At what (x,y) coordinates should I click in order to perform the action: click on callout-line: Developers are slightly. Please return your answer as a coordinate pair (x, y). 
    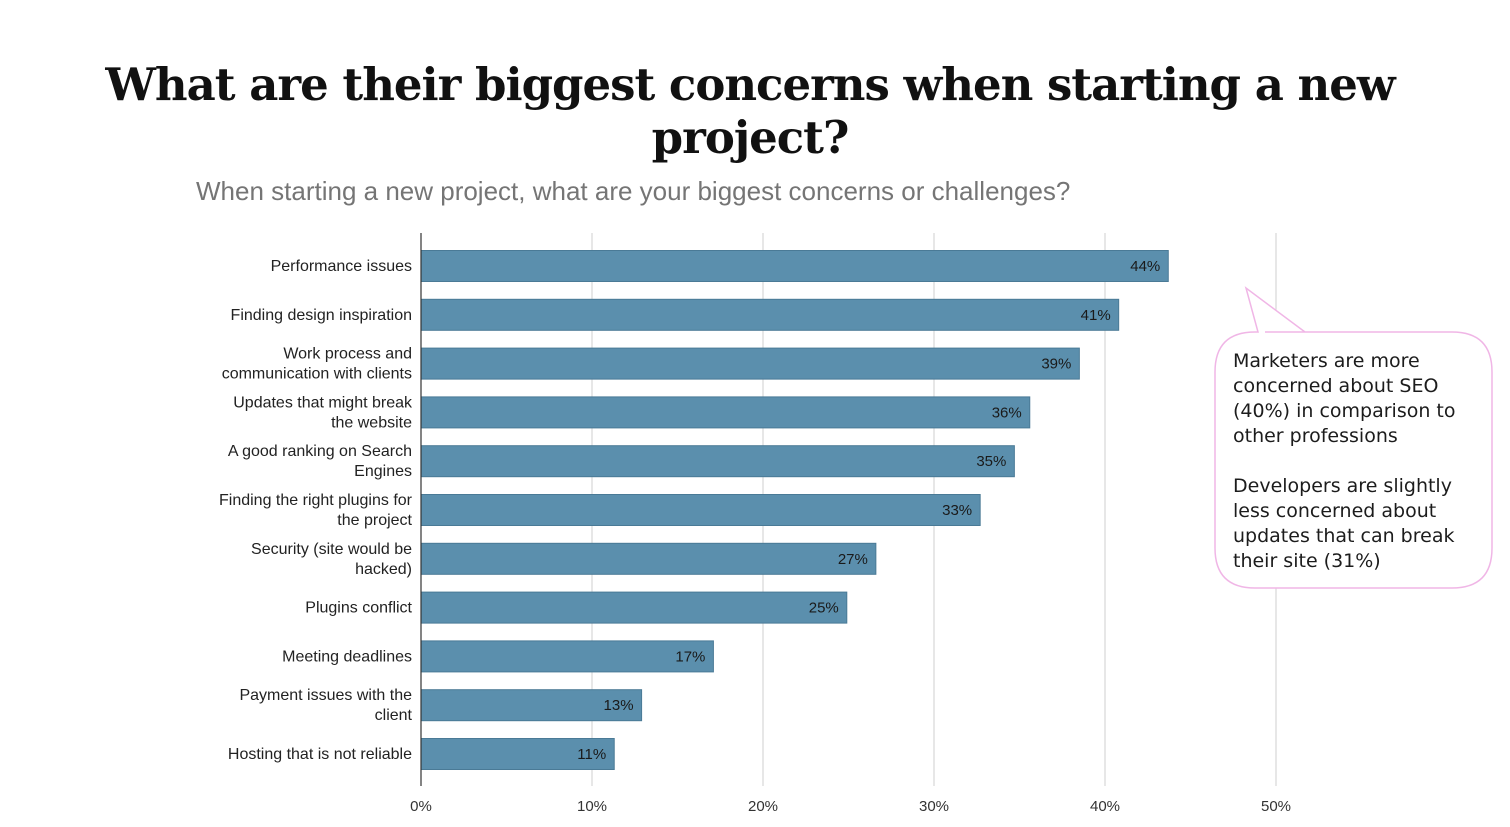
    Looking at the image, I should click on (1342, 486).